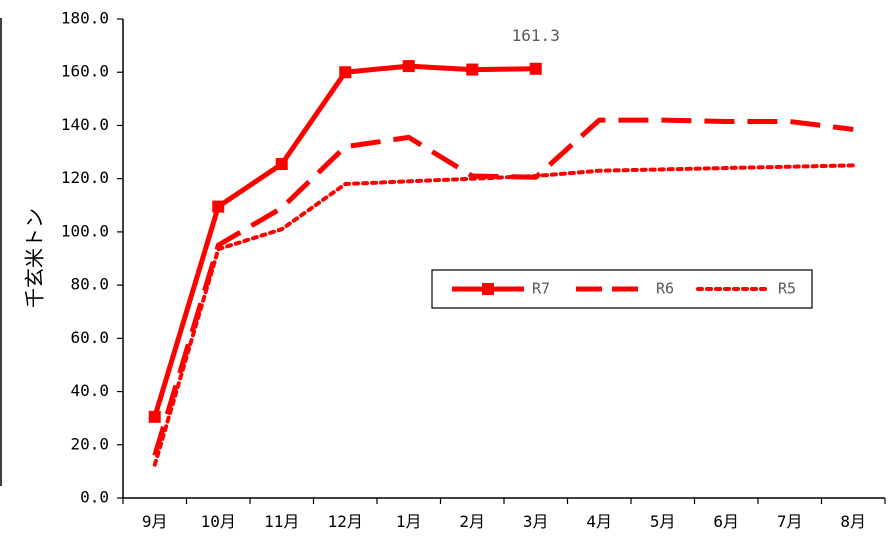 The height and width of the screenshot is (542, 895). What do you see at coordinates (85, 71) in the screenshot?
I see `y-tick-label: 160.0` at bounding box center [85, 71].